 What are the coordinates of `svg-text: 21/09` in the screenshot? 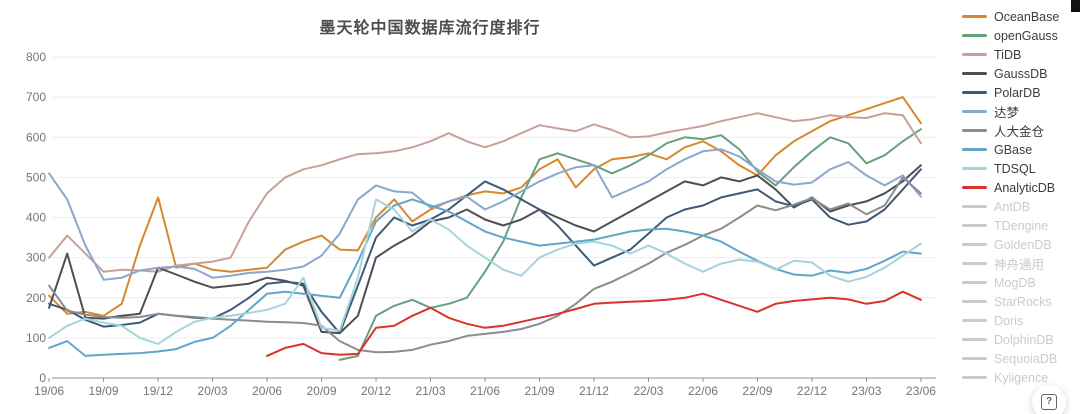 It's located at (539, 391).